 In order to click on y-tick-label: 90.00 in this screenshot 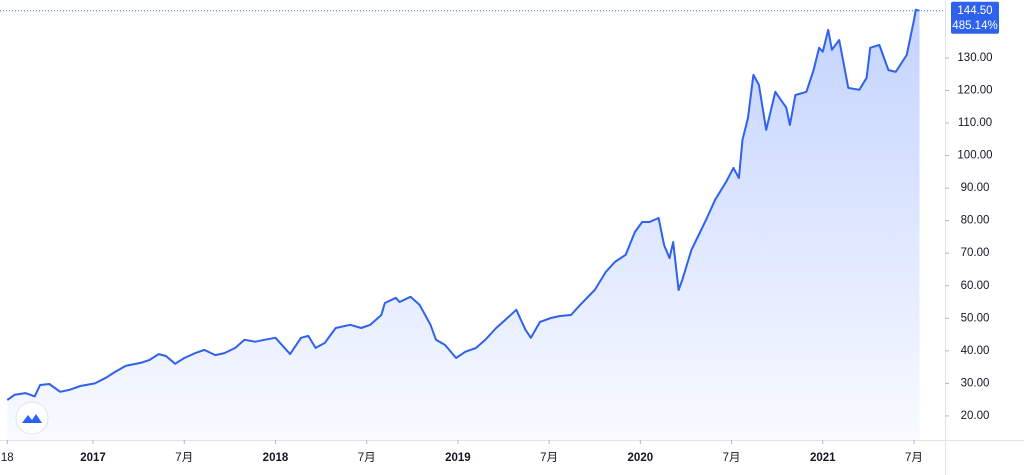, I will do `click(975, 188)`.